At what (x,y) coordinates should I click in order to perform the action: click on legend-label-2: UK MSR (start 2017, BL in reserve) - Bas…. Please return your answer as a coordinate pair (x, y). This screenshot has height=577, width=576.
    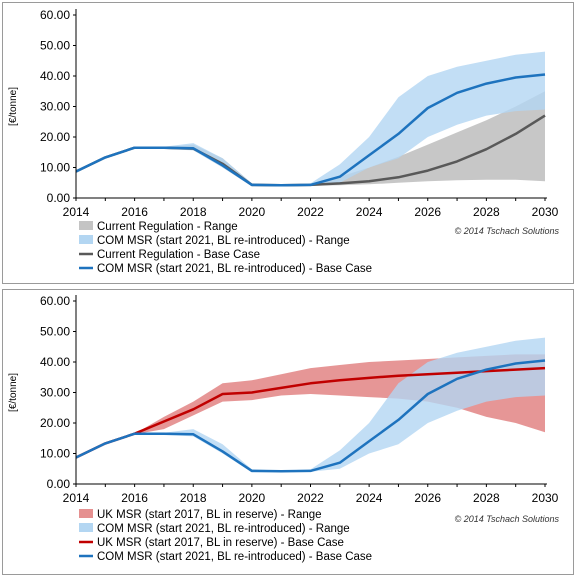
    Looking at the image, I should click on (220, 543).